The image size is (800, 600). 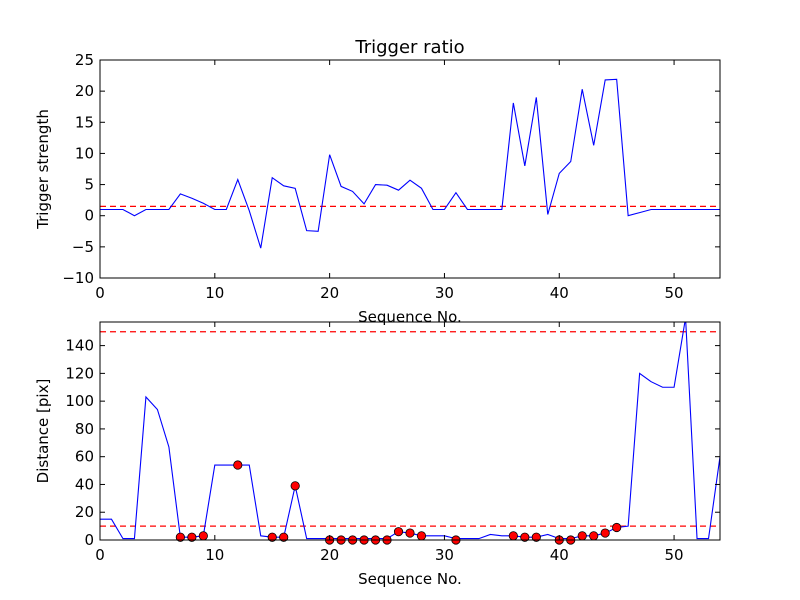 I want to click on y-tick-label: 100, so click(x=79, y=401).